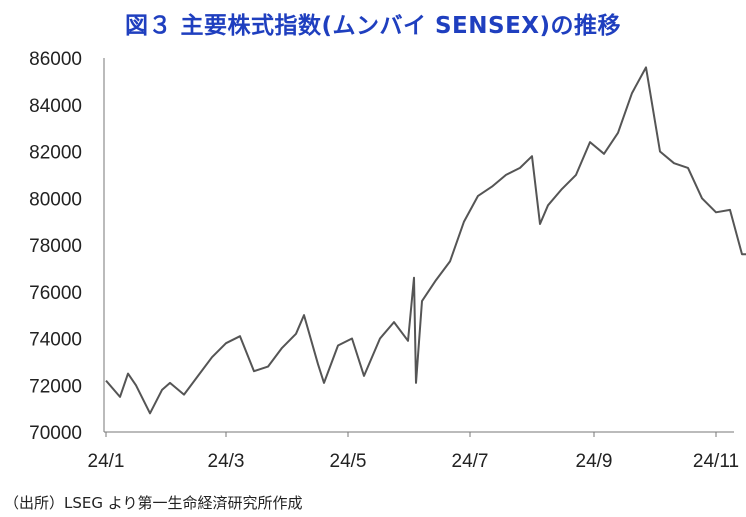  Describe the element at coordinates (55, 199) in the screenshot. I see `y-tick-label: 80000` at that location.